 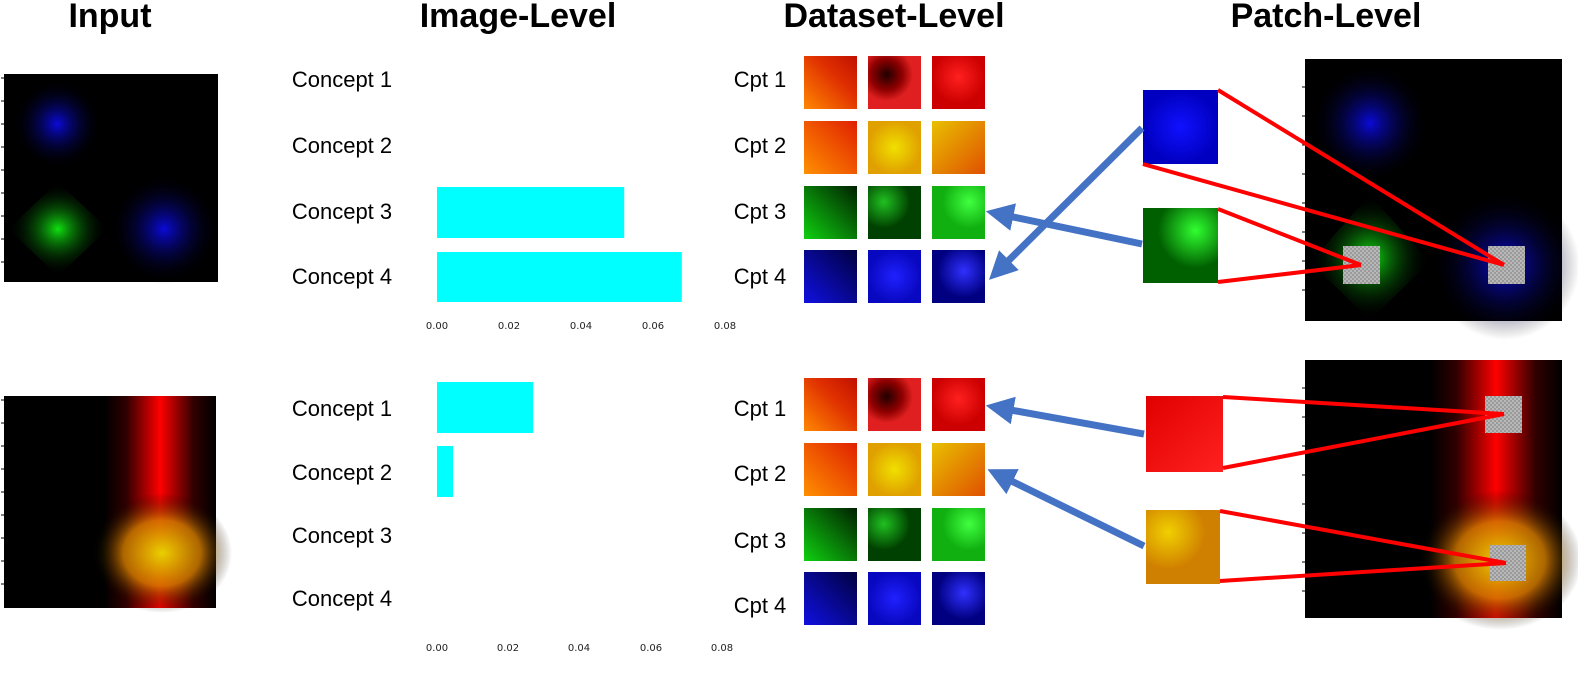 What do you see at coordinates (1506, 265) in the screenshot?
I see `highlighted-patch` at bounding box center [1506, 265].